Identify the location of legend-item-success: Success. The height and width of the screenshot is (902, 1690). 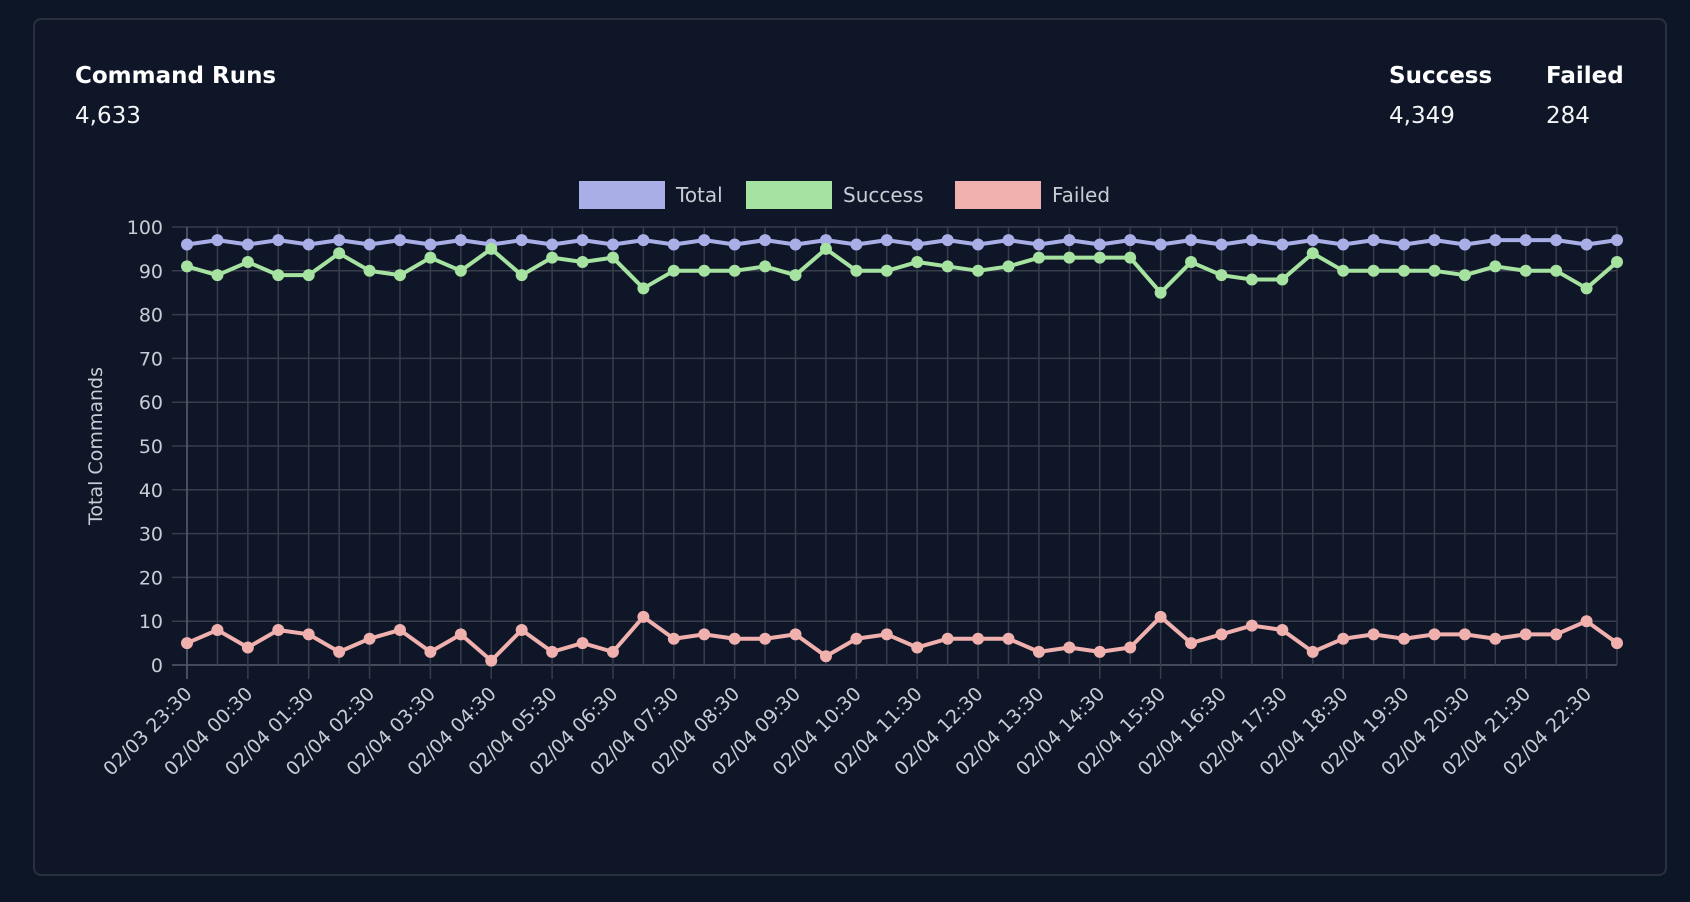
(835, 195).